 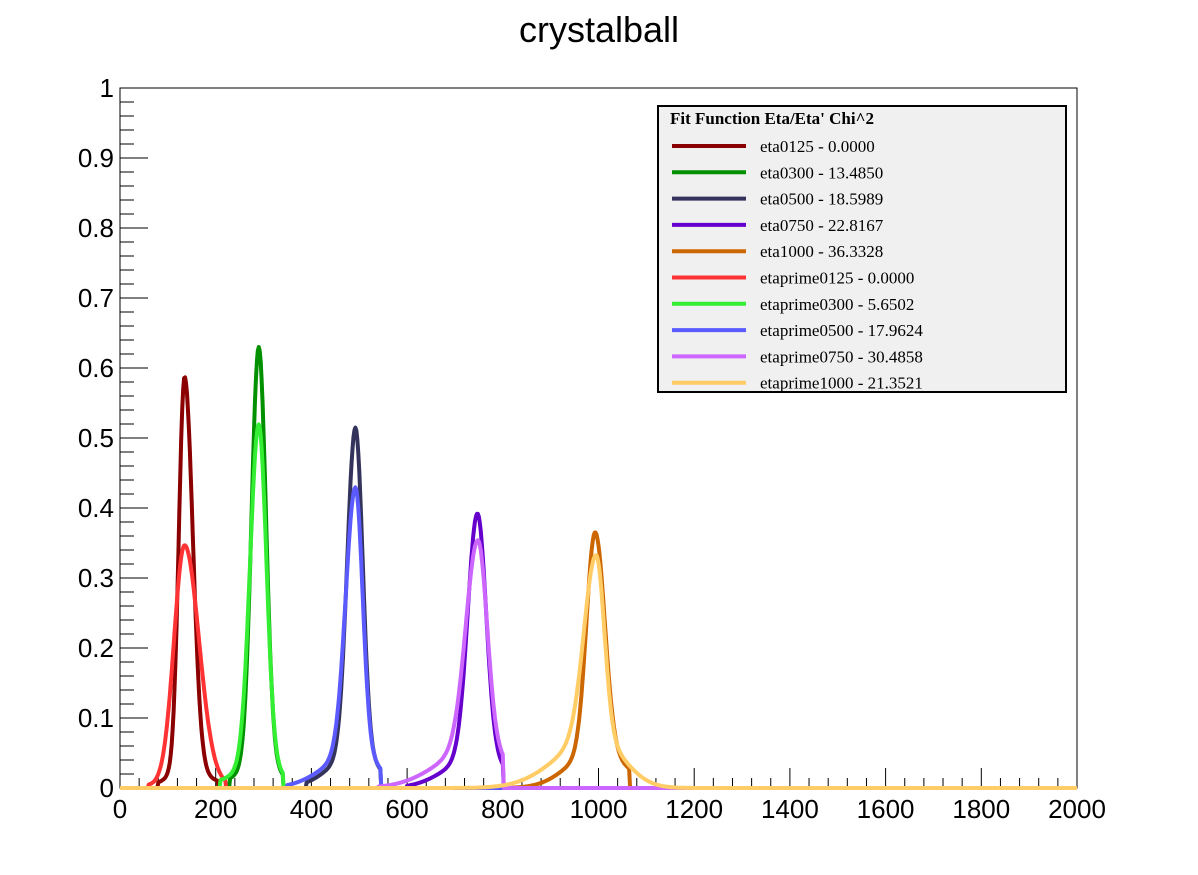 I want to click on legend-title: Fit Function Eta/Eta' Chi^2, so click(x=772, y=118).